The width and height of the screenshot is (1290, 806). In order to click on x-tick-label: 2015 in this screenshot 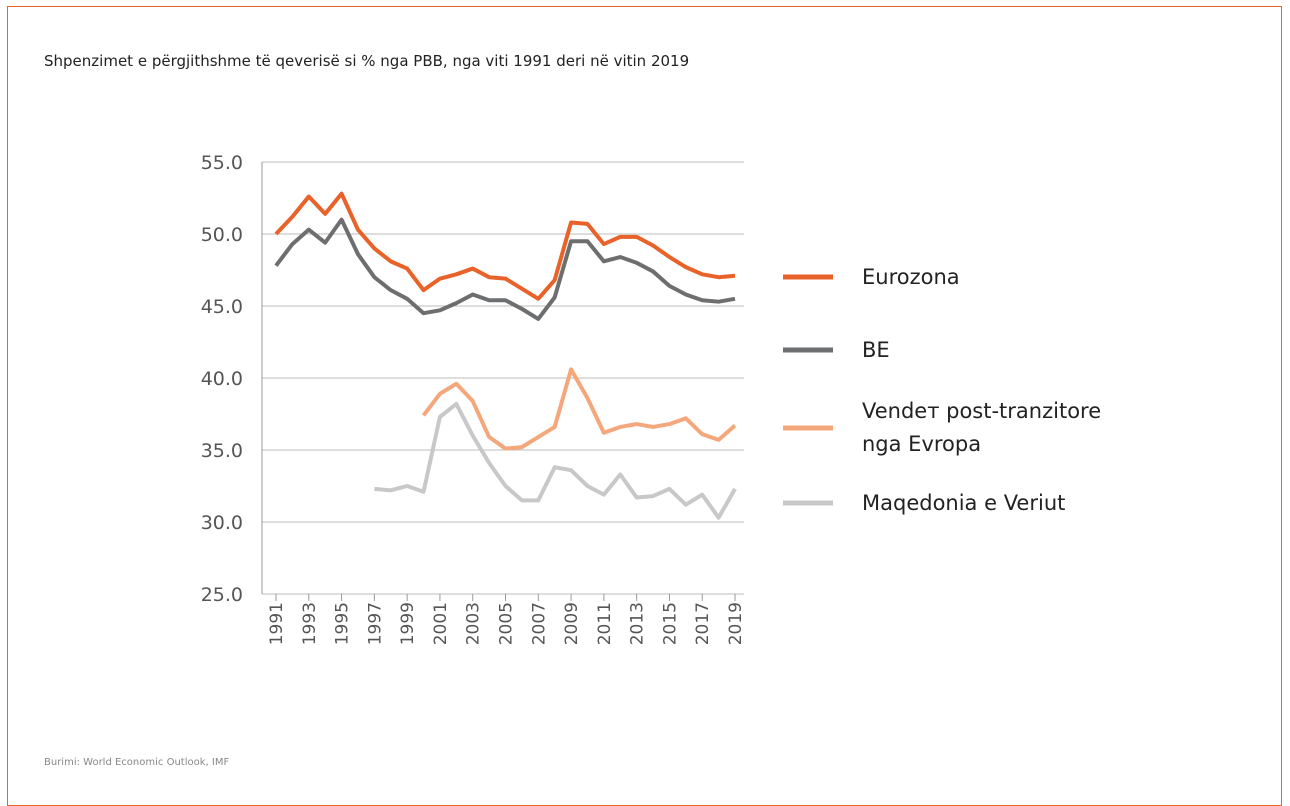, I will do `click(670, 623)`.